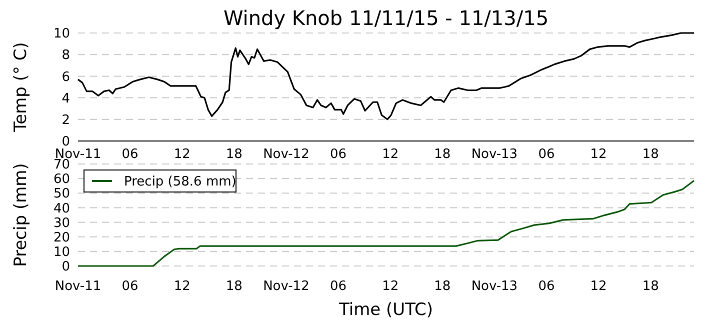 This screenshot has height=328, width=705. Describe the element at coordinates (386, 18) in the screenshot. I see `chart-title: Windy Knob 11/11/15 - 11/13/15` at that location.